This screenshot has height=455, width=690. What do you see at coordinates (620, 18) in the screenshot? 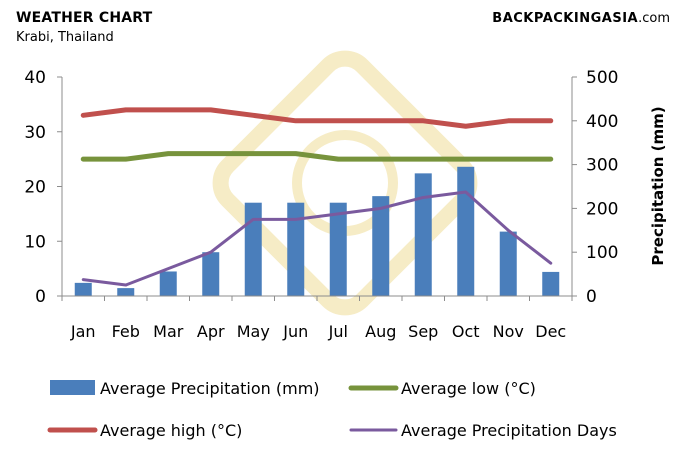
I see `brand-accent: ASIA` at bounding box center [620, 18].